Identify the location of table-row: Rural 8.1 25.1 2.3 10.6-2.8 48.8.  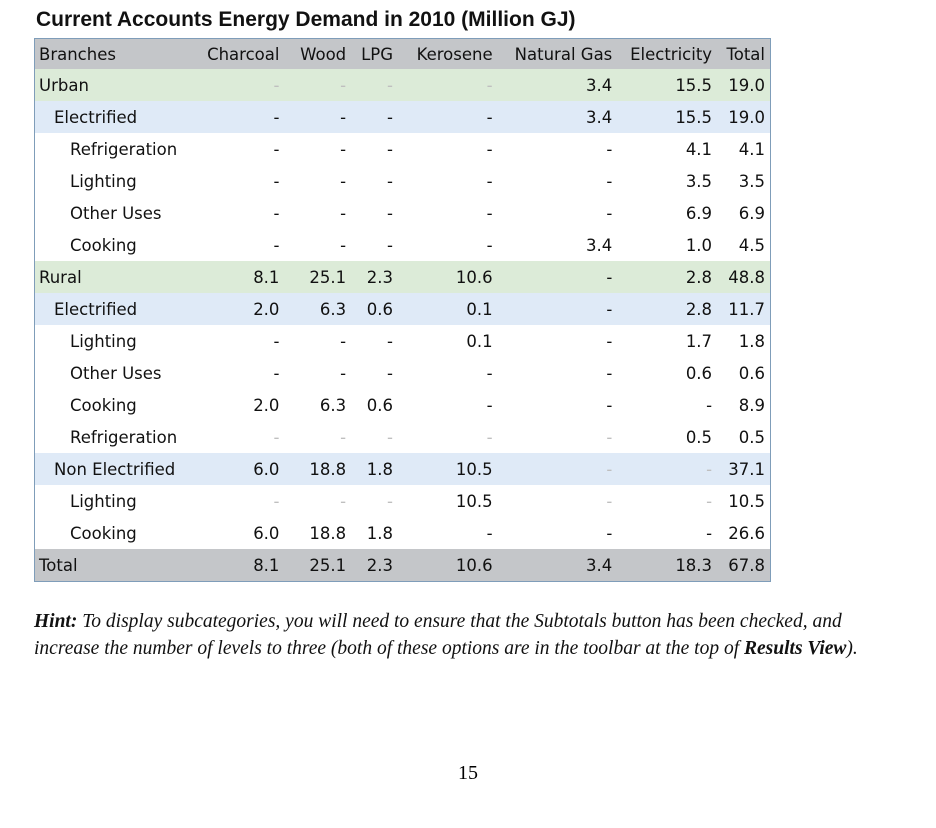
(402, 277).